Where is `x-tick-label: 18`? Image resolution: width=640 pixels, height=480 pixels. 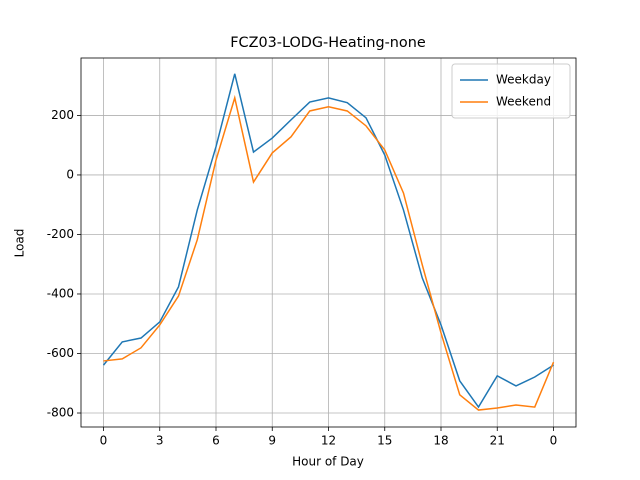
x-tick-label: 18 is located at coordinates (440, 441).